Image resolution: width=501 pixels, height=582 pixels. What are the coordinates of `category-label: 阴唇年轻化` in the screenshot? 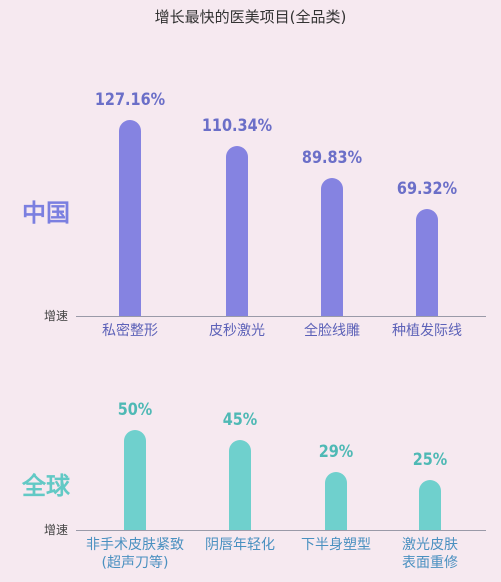 It's located at (240, 545).